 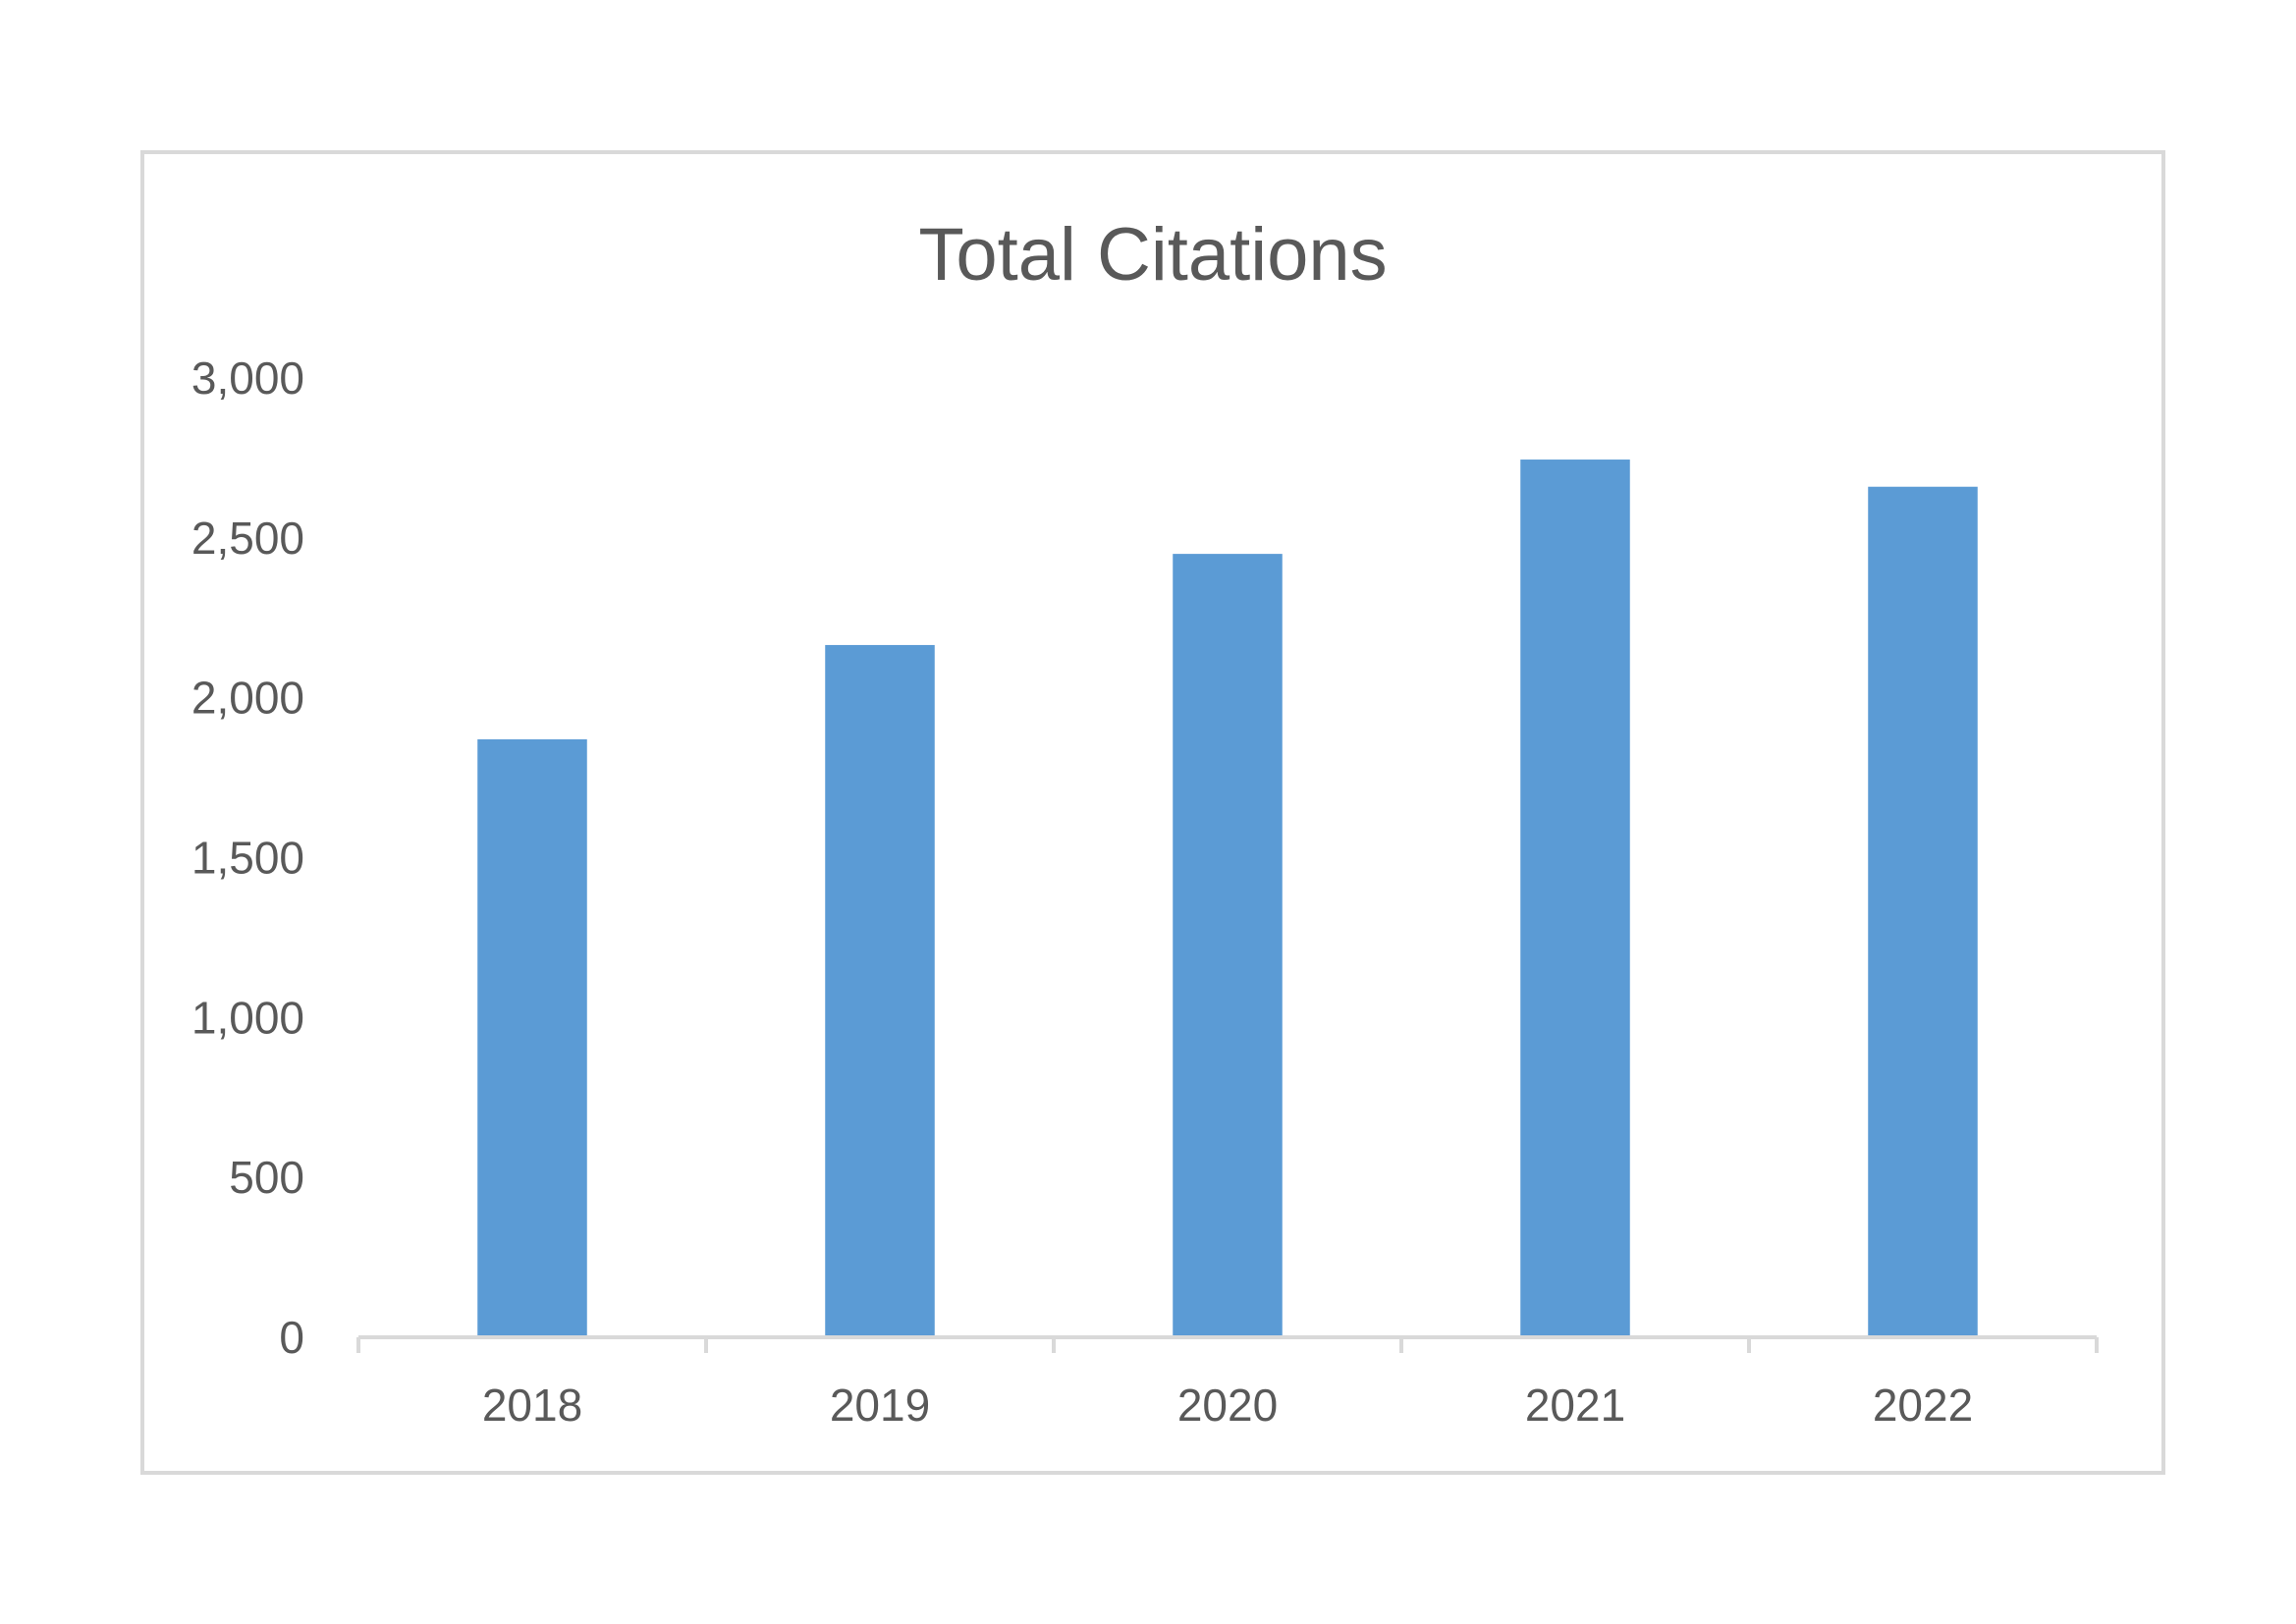 I want to click on y-axis: 0 500 1,000 1,500 2,000 2,500 3,000, so click(x=247, y=857).